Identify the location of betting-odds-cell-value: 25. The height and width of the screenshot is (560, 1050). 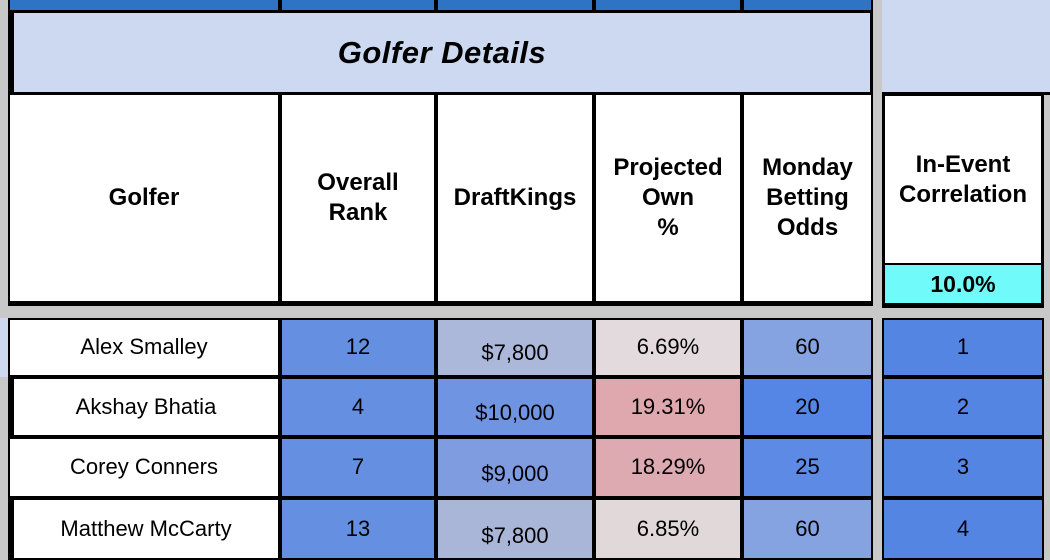
(807, 467).